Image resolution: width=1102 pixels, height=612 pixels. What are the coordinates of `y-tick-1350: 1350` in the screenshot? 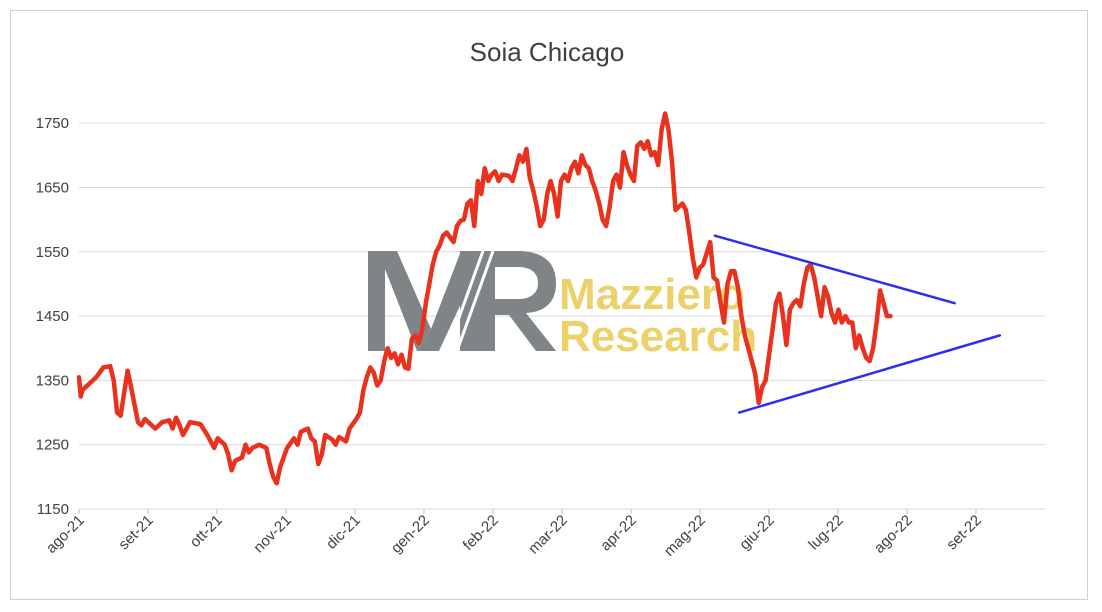 It's located at (52, 380).